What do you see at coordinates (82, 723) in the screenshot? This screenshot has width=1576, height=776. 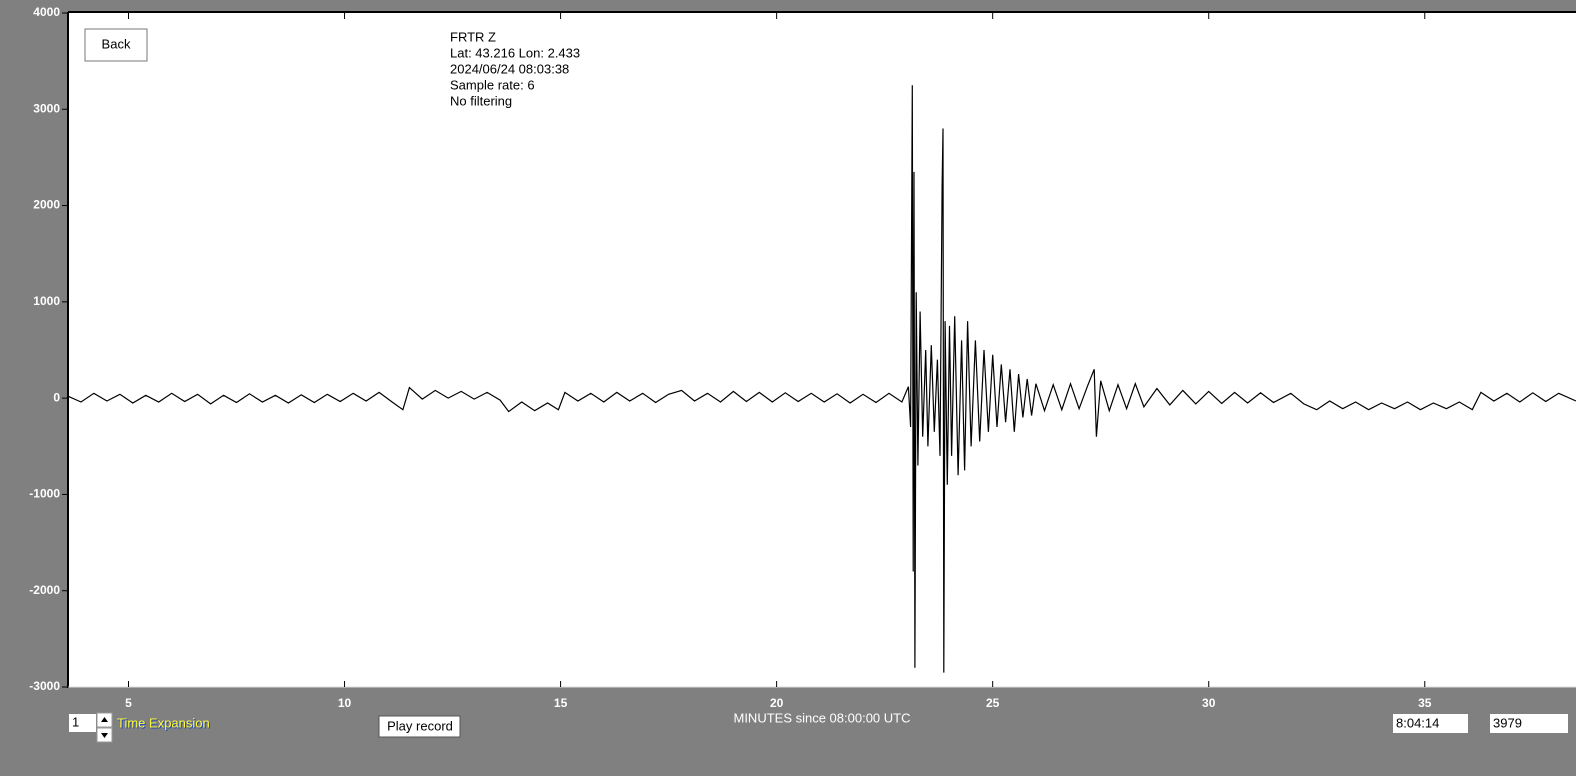 I see `expansion-input` at bounding box center [82, 723].